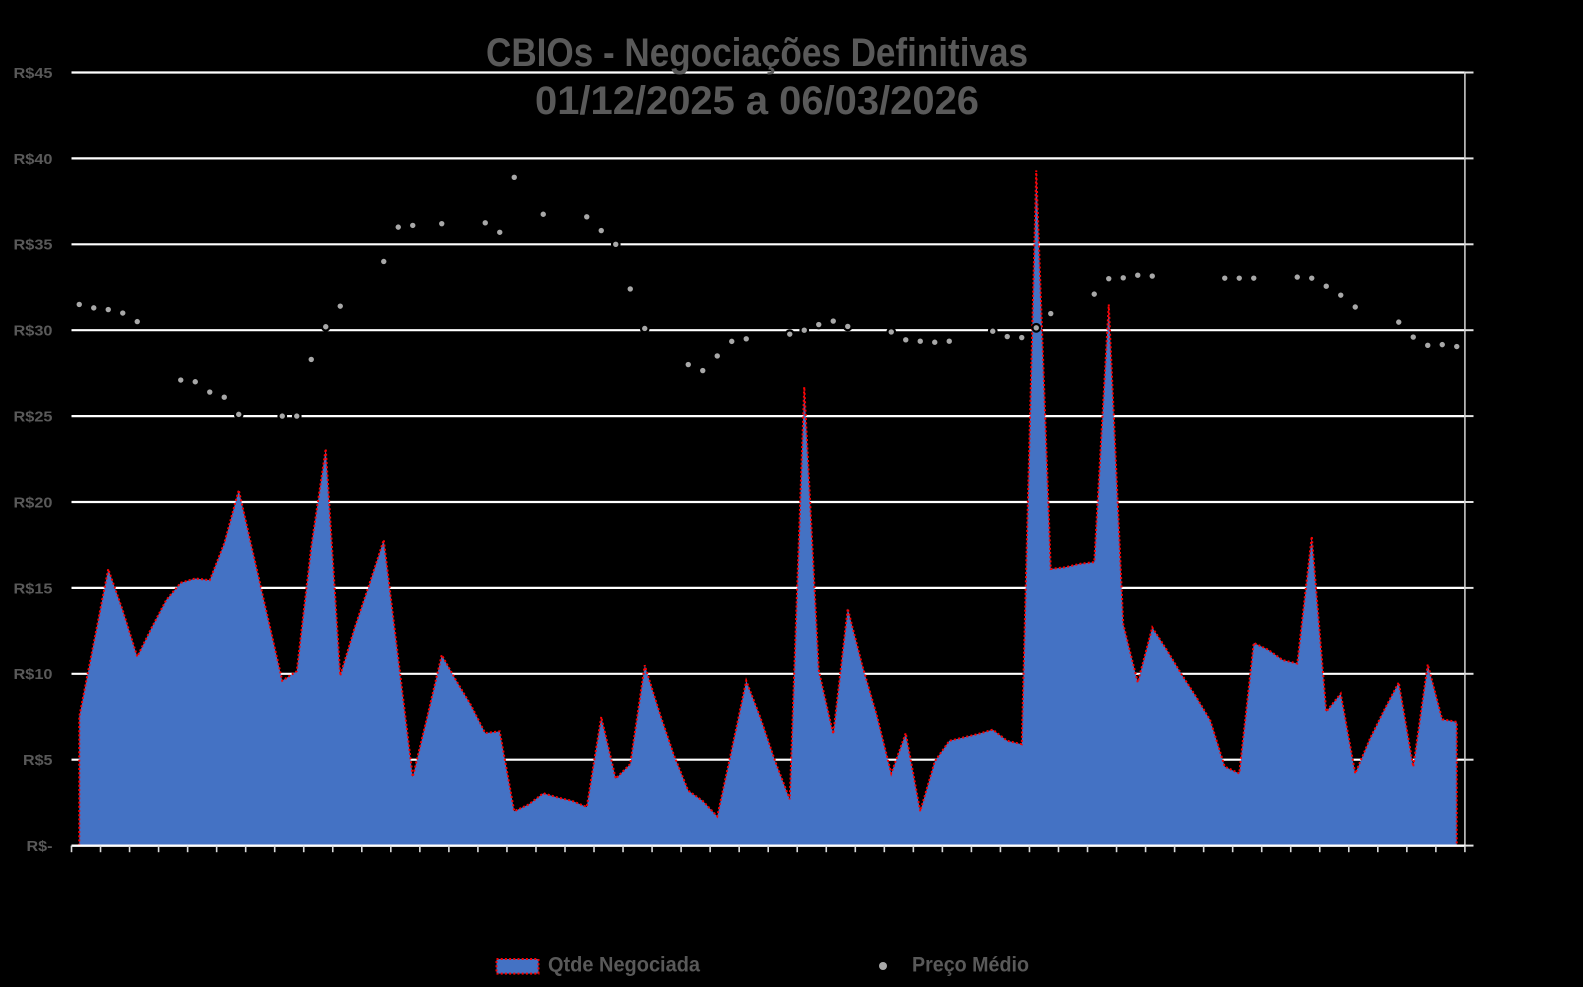 The image size is (1583, 987). I want to click on svg-text: Preço Médio, so click(970, 965).